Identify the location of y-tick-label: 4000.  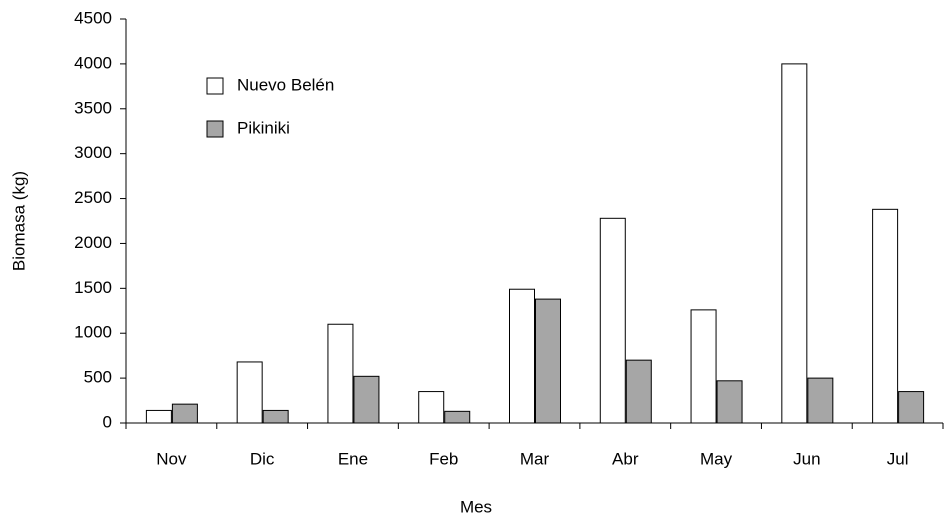
(93, 62).